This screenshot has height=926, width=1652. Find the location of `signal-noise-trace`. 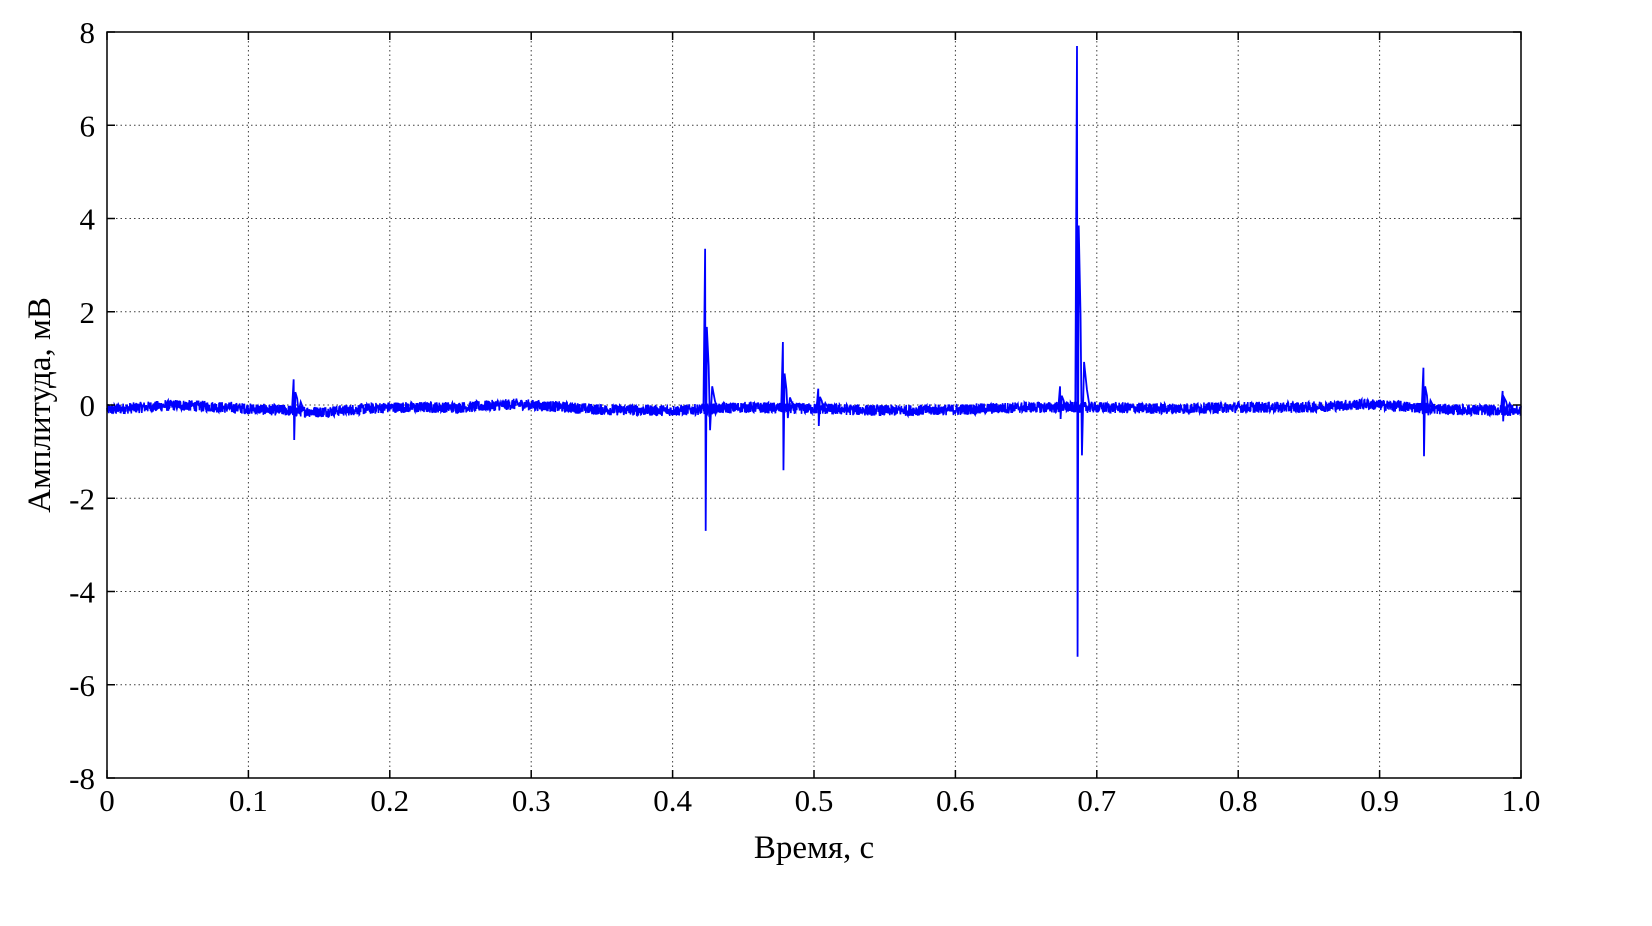

signal-noise-trace is located at coordinates (814, 408).